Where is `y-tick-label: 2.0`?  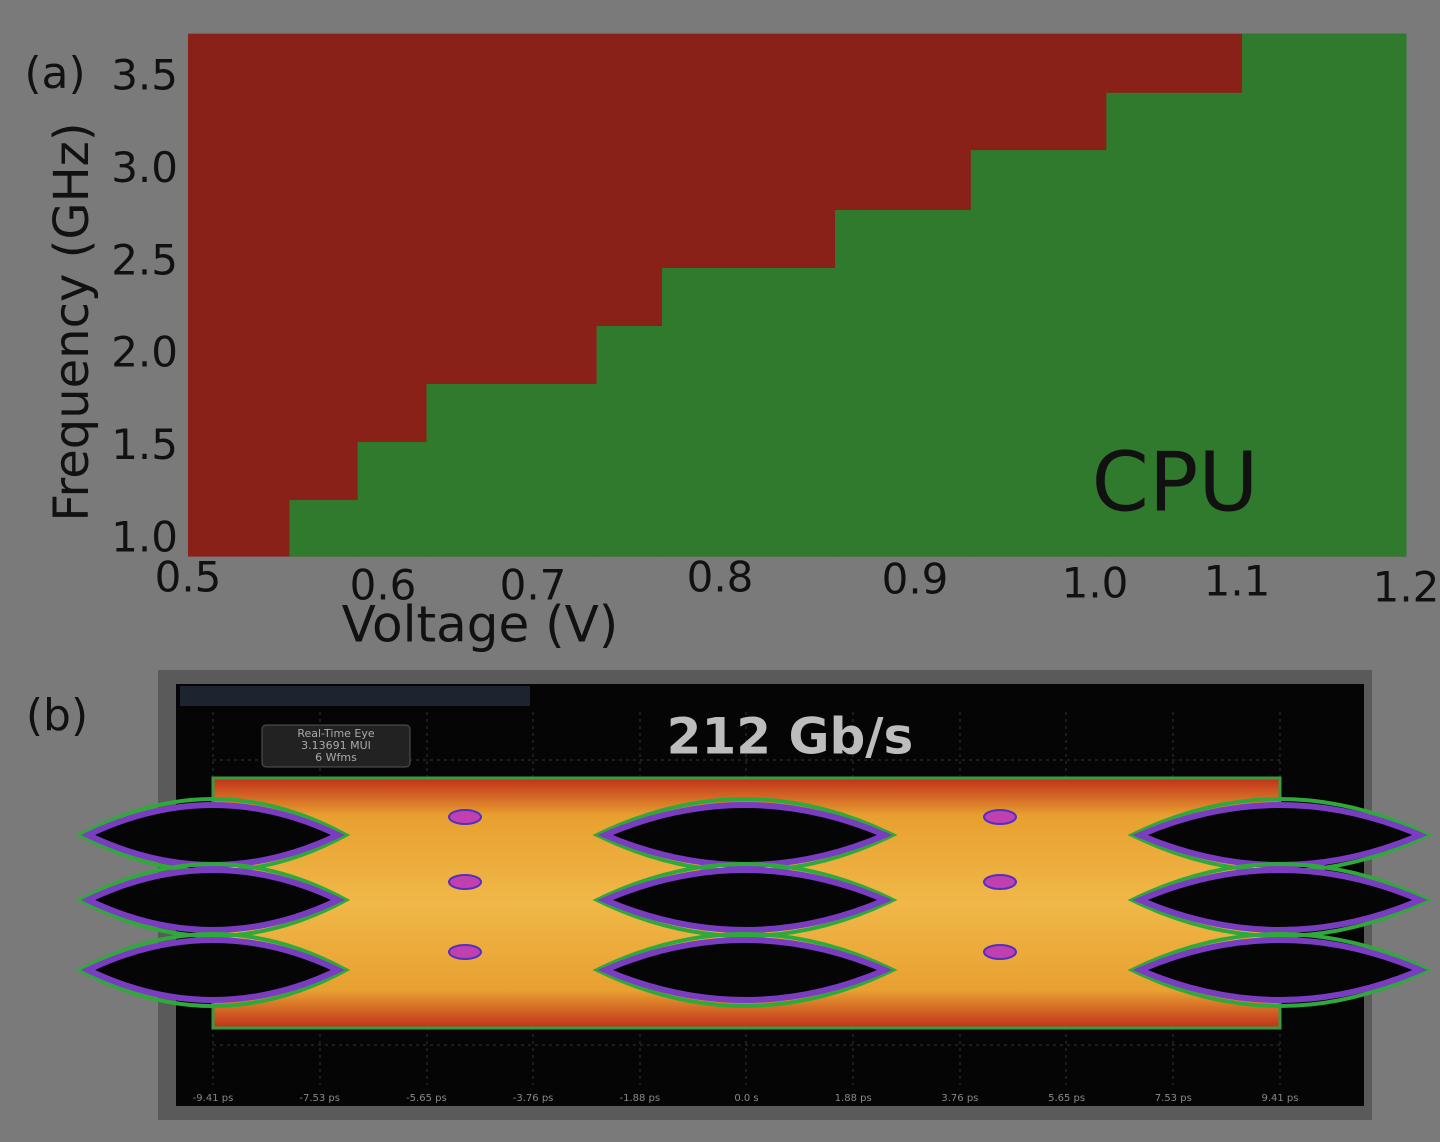 y-tick-label: 2.0 is located at coordinates (144, 352).